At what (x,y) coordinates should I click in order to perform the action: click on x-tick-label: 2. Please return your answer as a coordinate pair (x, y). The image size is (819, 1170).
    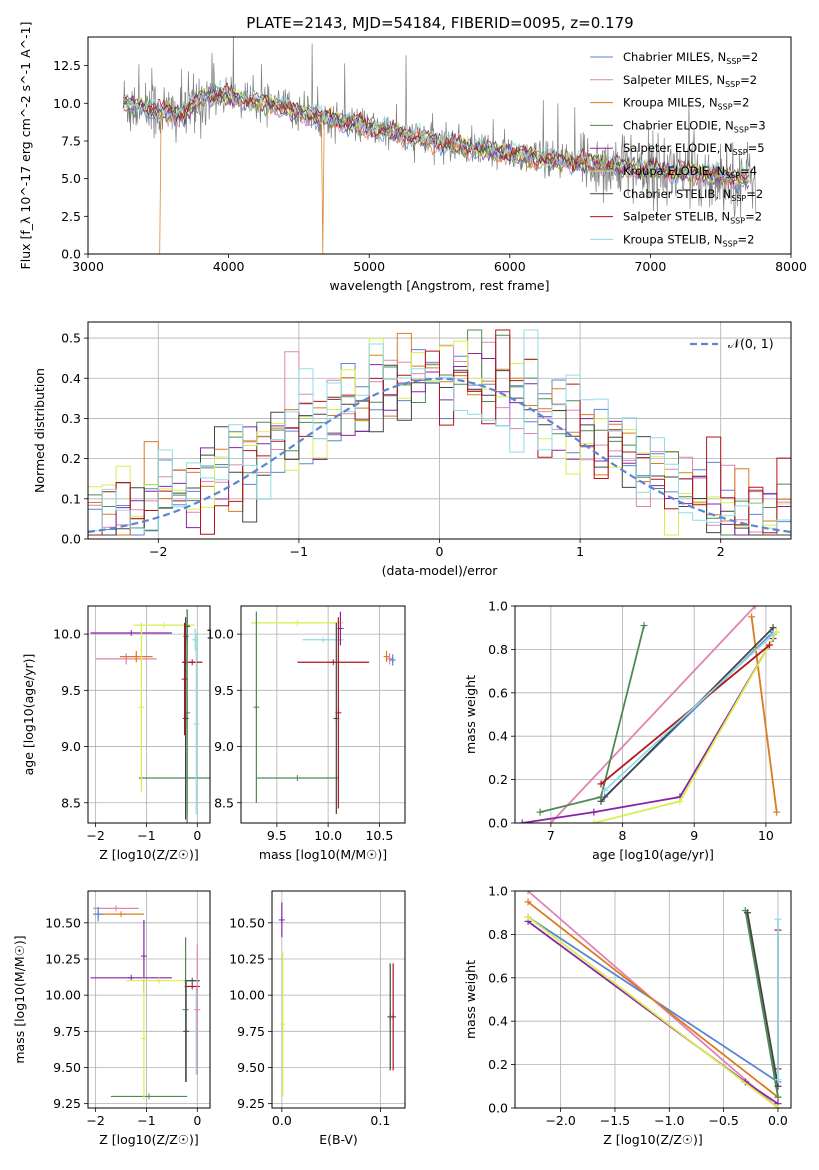
    Looking at the image, I should click on (721, 551).